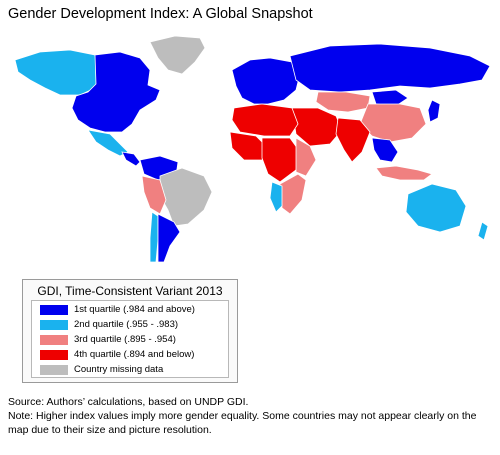 The image size is (500, 455). What do you see at coordinates (186, 197) in the screenshot?
I see `brazil` at bounding box center [186, 197].